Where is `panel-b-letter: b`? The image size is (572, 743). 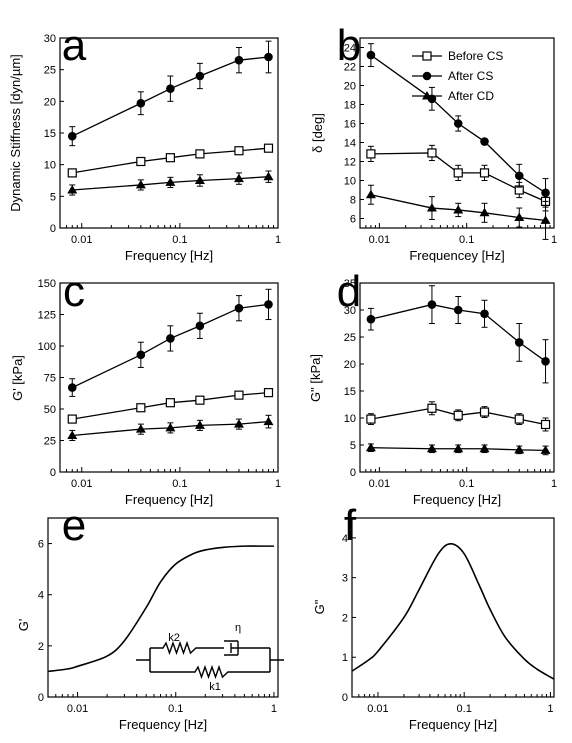
panel-b-letter: b is located at coordinates (349, 45).